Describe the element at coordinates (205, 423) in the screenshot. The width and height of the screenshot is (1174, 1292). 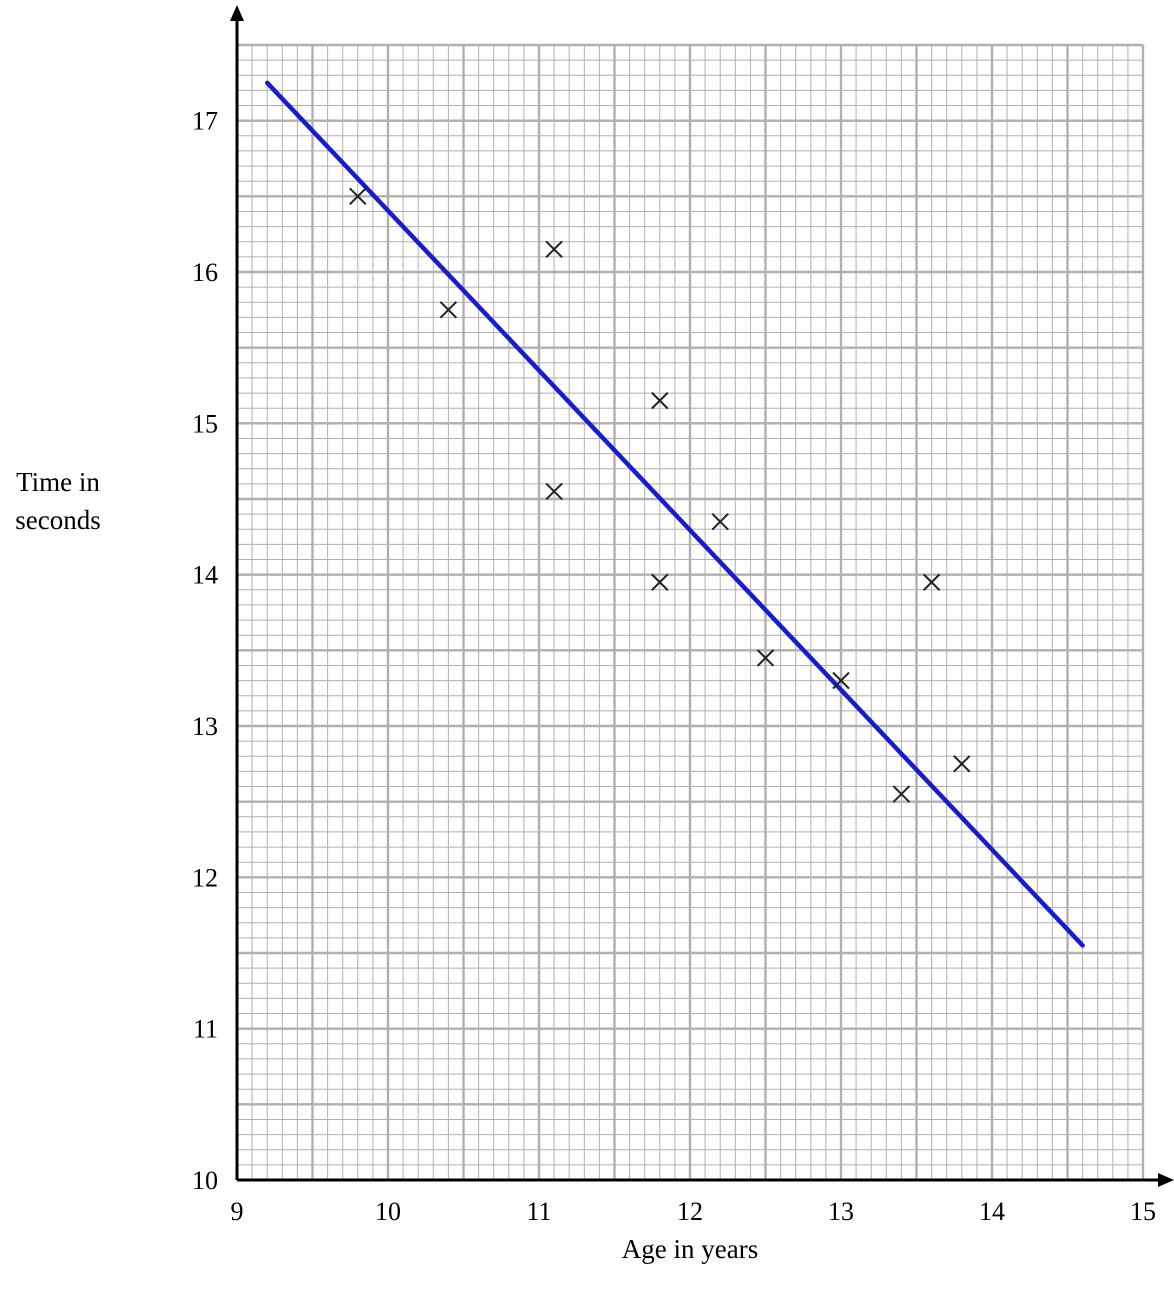
I see `y-tick-label: 15` at that location.